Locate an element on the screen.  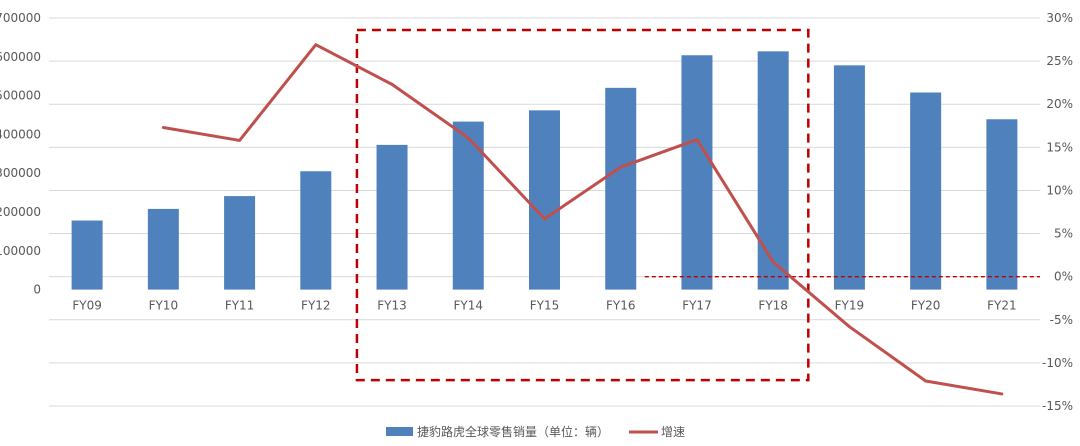
x-axis-tick-label: FY17 is located at coordinates (697, 306).